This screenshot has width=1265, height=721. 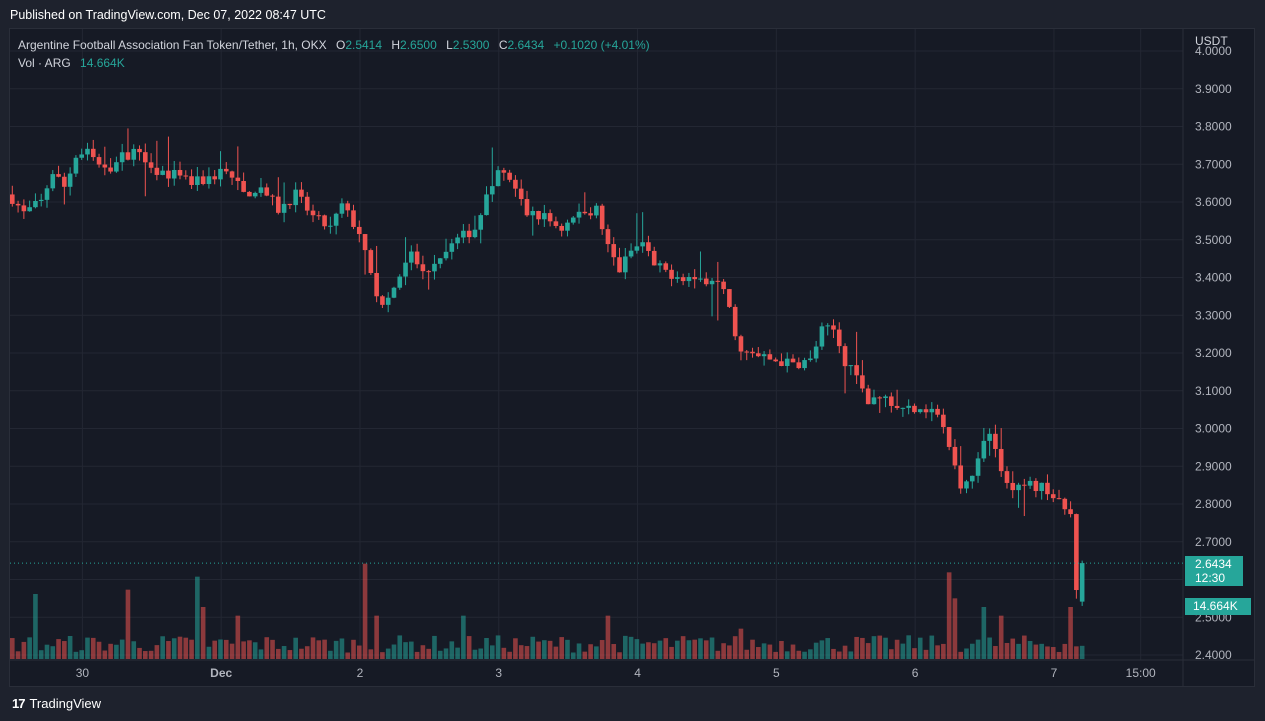 I want to click on close-label: C, so click(x=503, y=45).